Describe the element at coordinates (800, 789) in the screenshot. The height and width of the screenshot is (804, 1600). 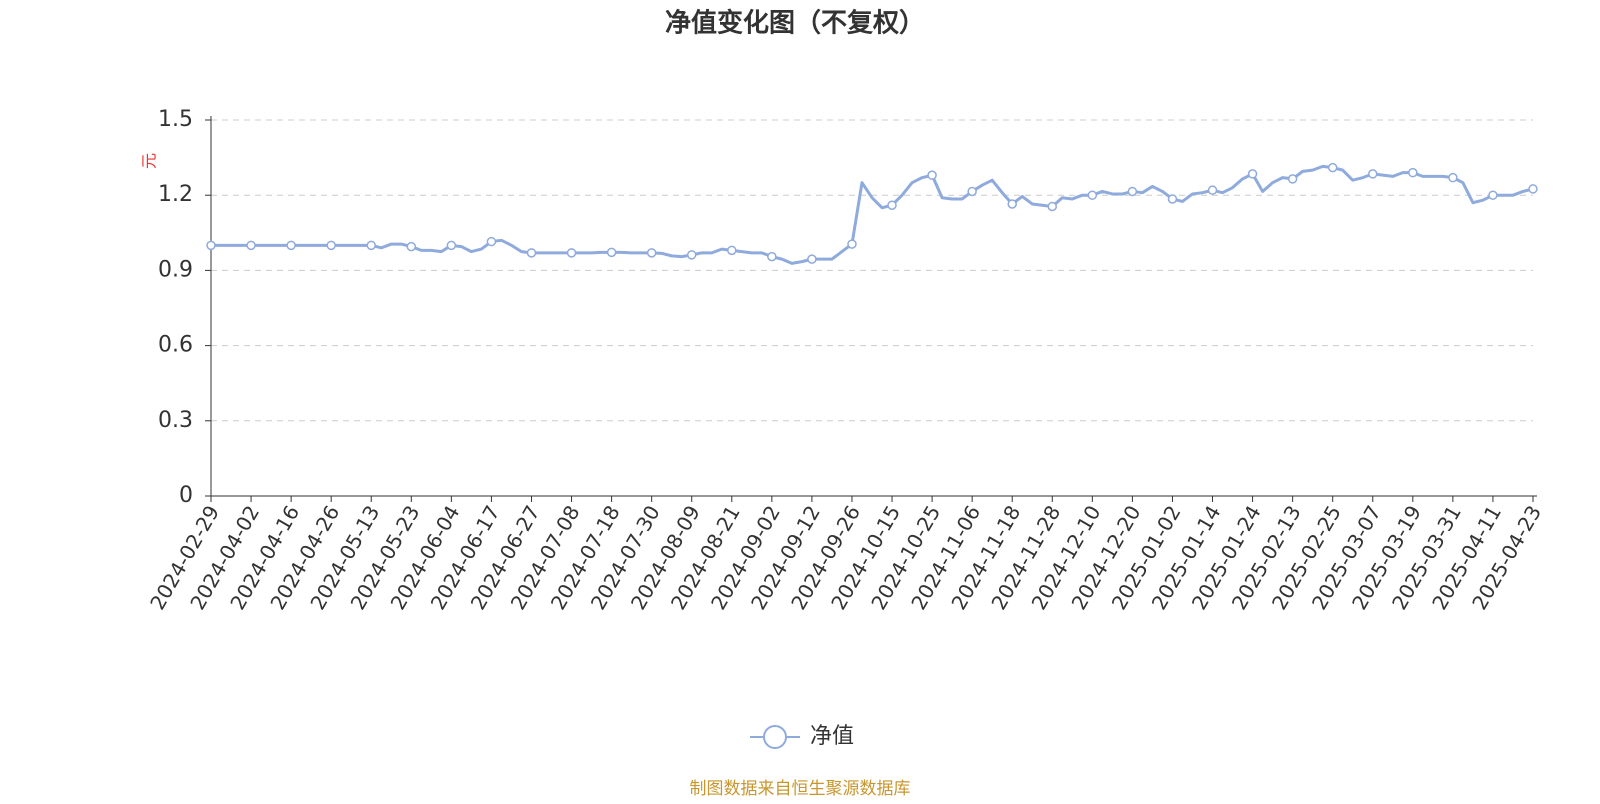
I see `source-note: 制图数据来自恒生聚源数据库` at that location.